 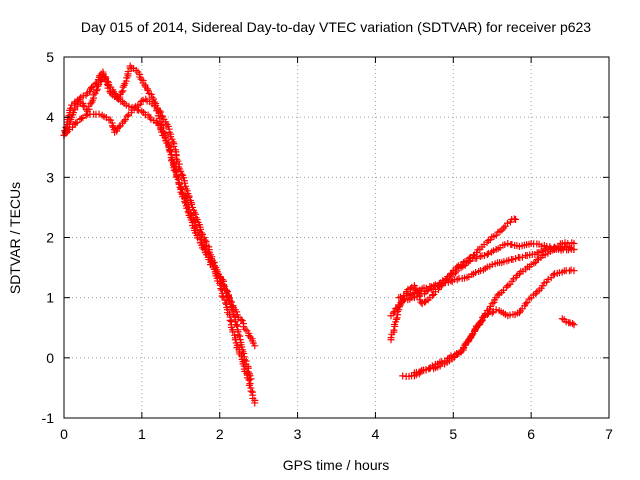 What do you see at coordinates (48, 418) in the screenshot?
I see `y-tick-label: -1` at bounding box center [48, 418].